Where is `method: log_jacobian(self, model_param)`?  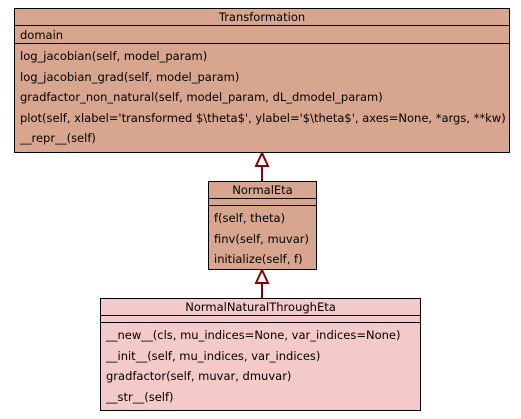 method: log_jacobian(self, model_param) is located at coordinates (114, 56).